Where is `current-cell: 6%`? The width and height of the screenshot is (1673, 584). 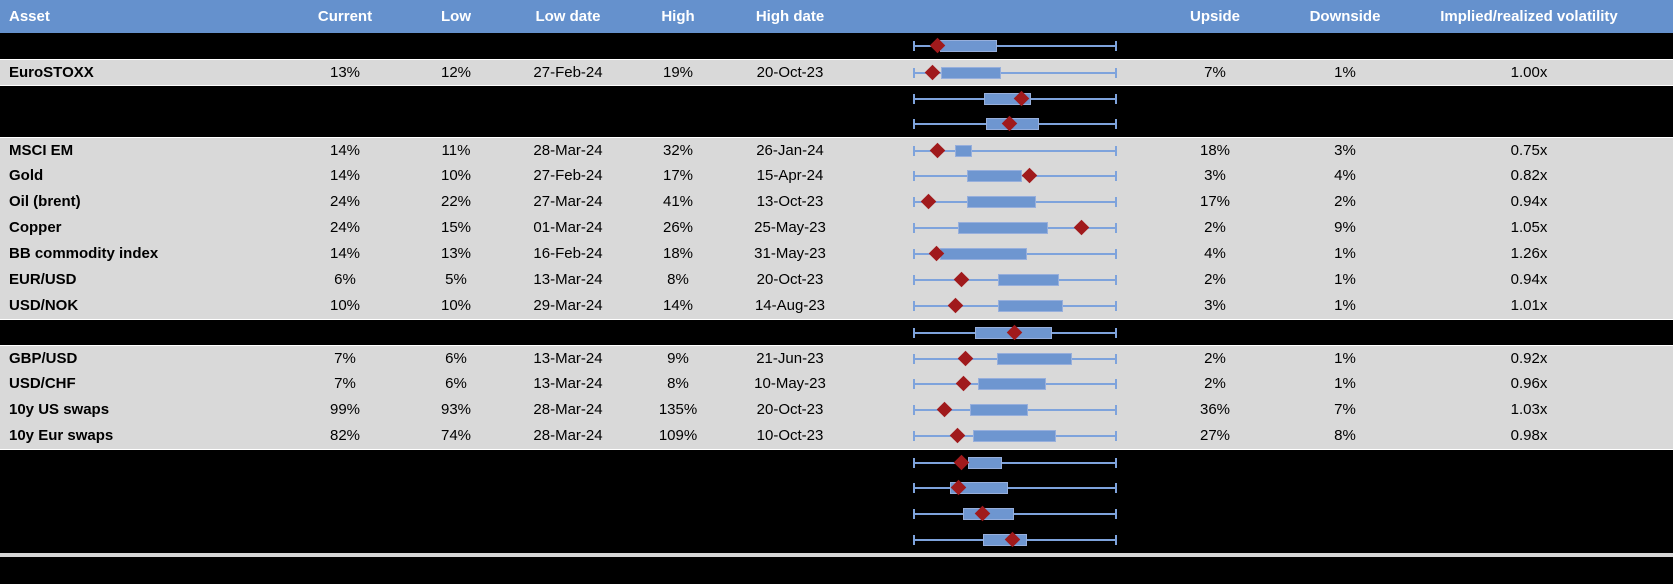
current-cell: 6% is located at coordinates (345, 279).